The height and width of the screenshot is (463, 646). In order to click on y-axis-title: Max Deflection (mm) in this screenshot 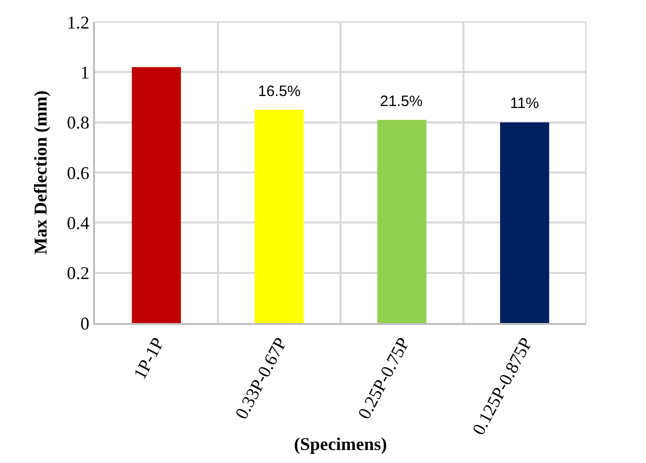, I will do `click(40, 172)`.